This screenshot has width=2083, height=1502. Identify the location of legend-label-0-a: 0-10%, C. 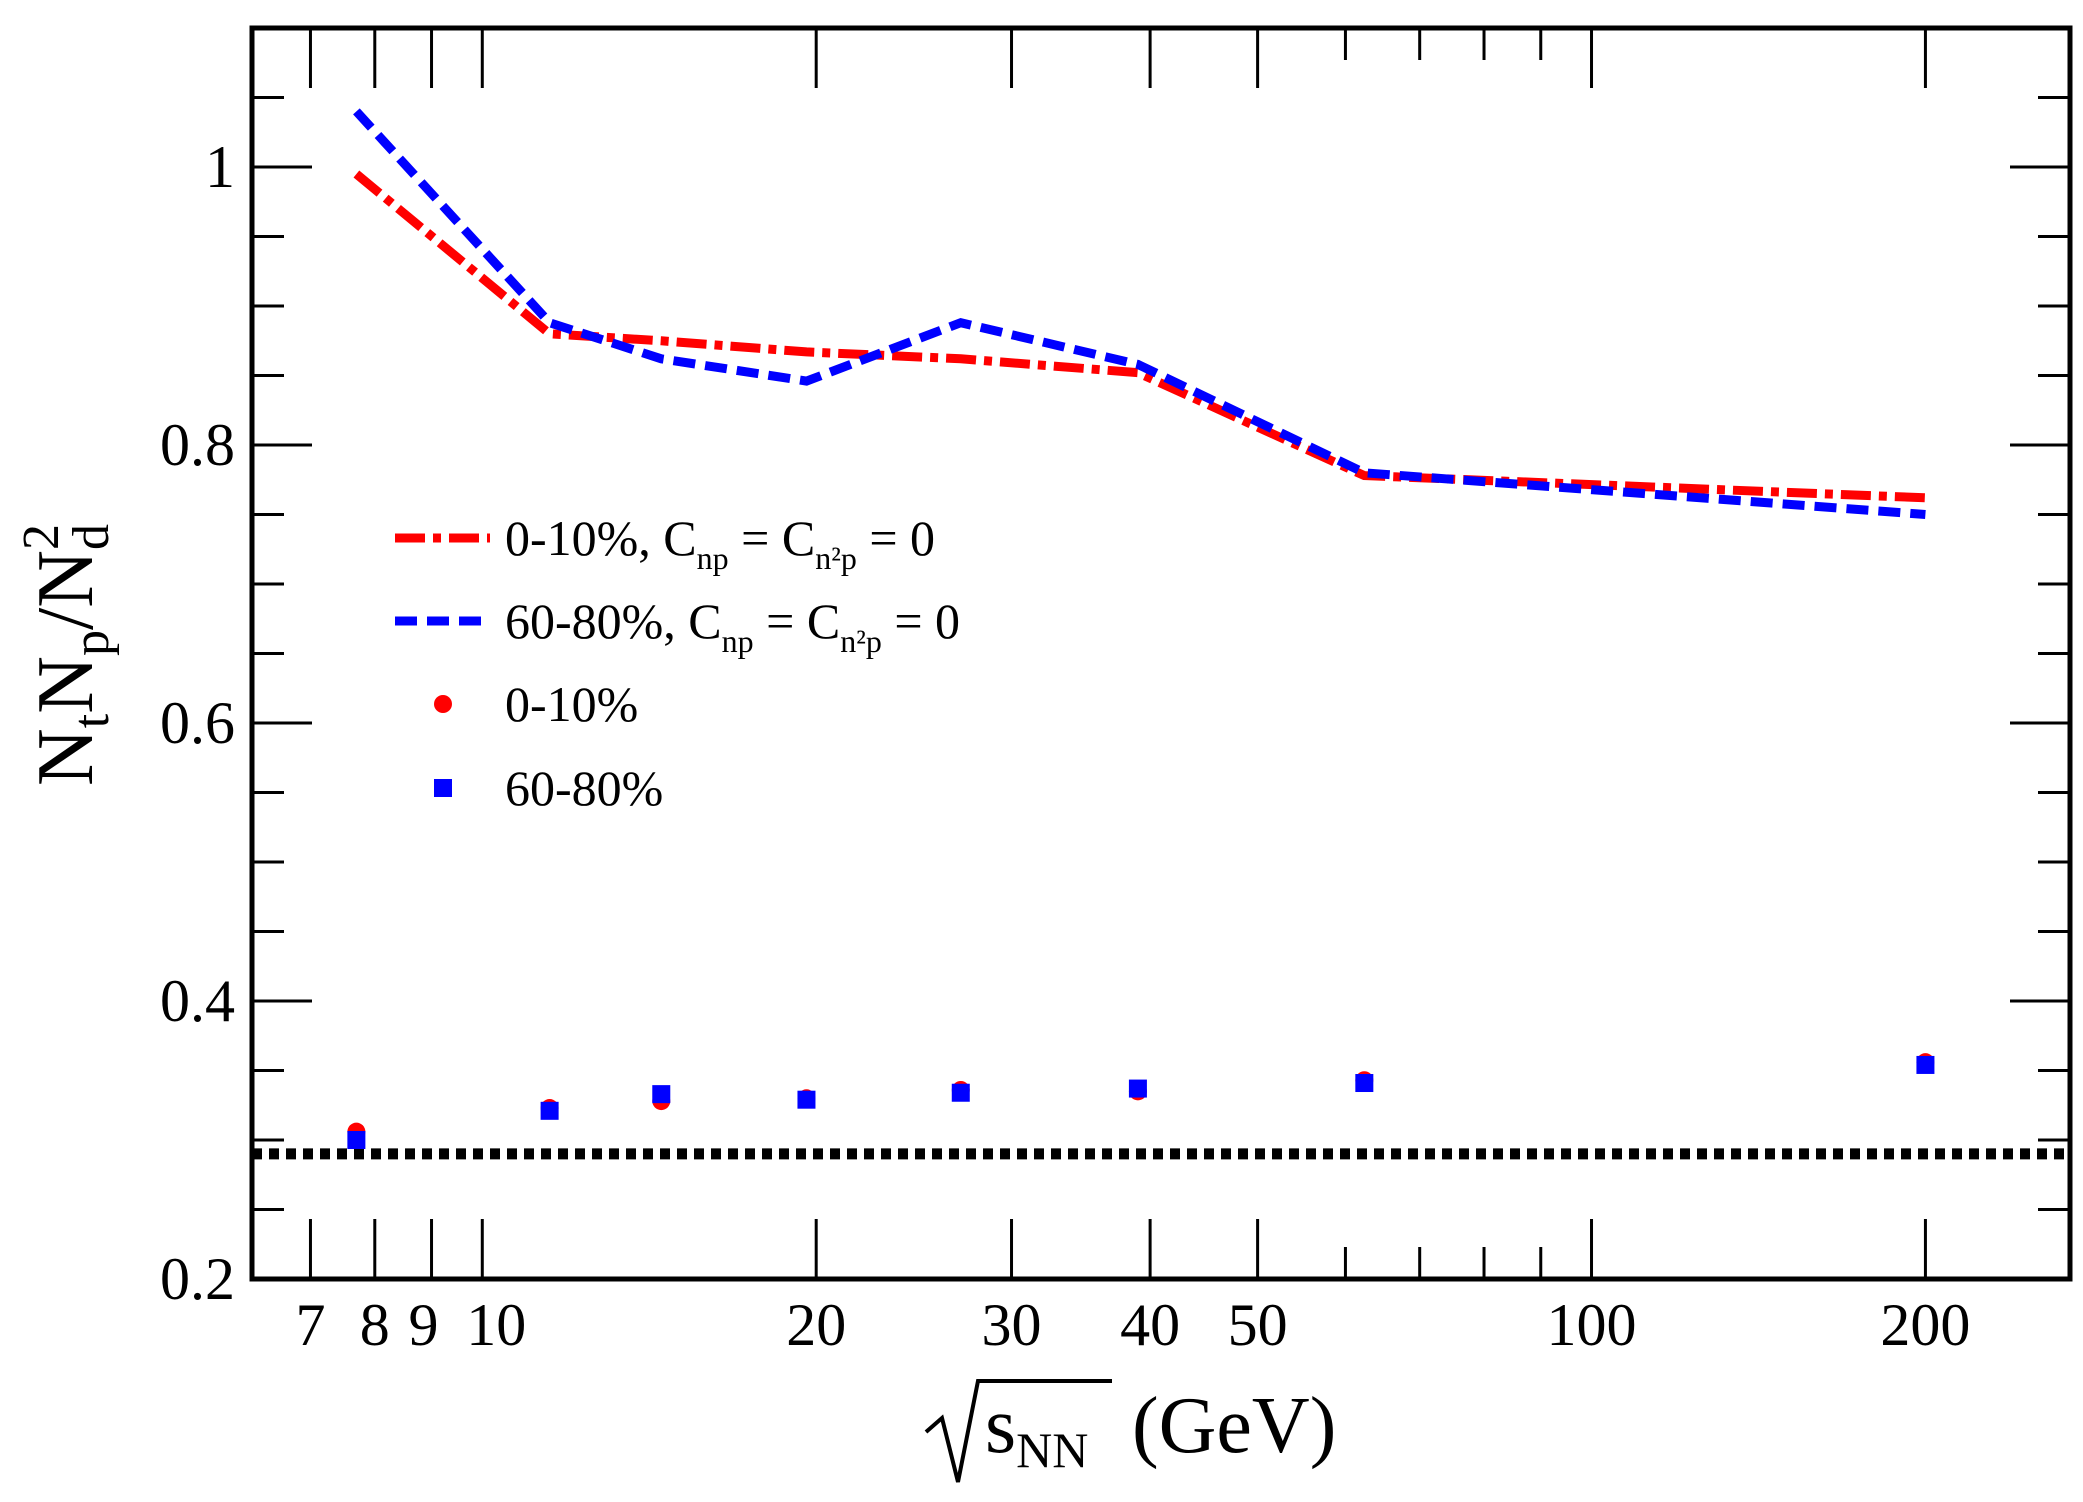
(601, 538).